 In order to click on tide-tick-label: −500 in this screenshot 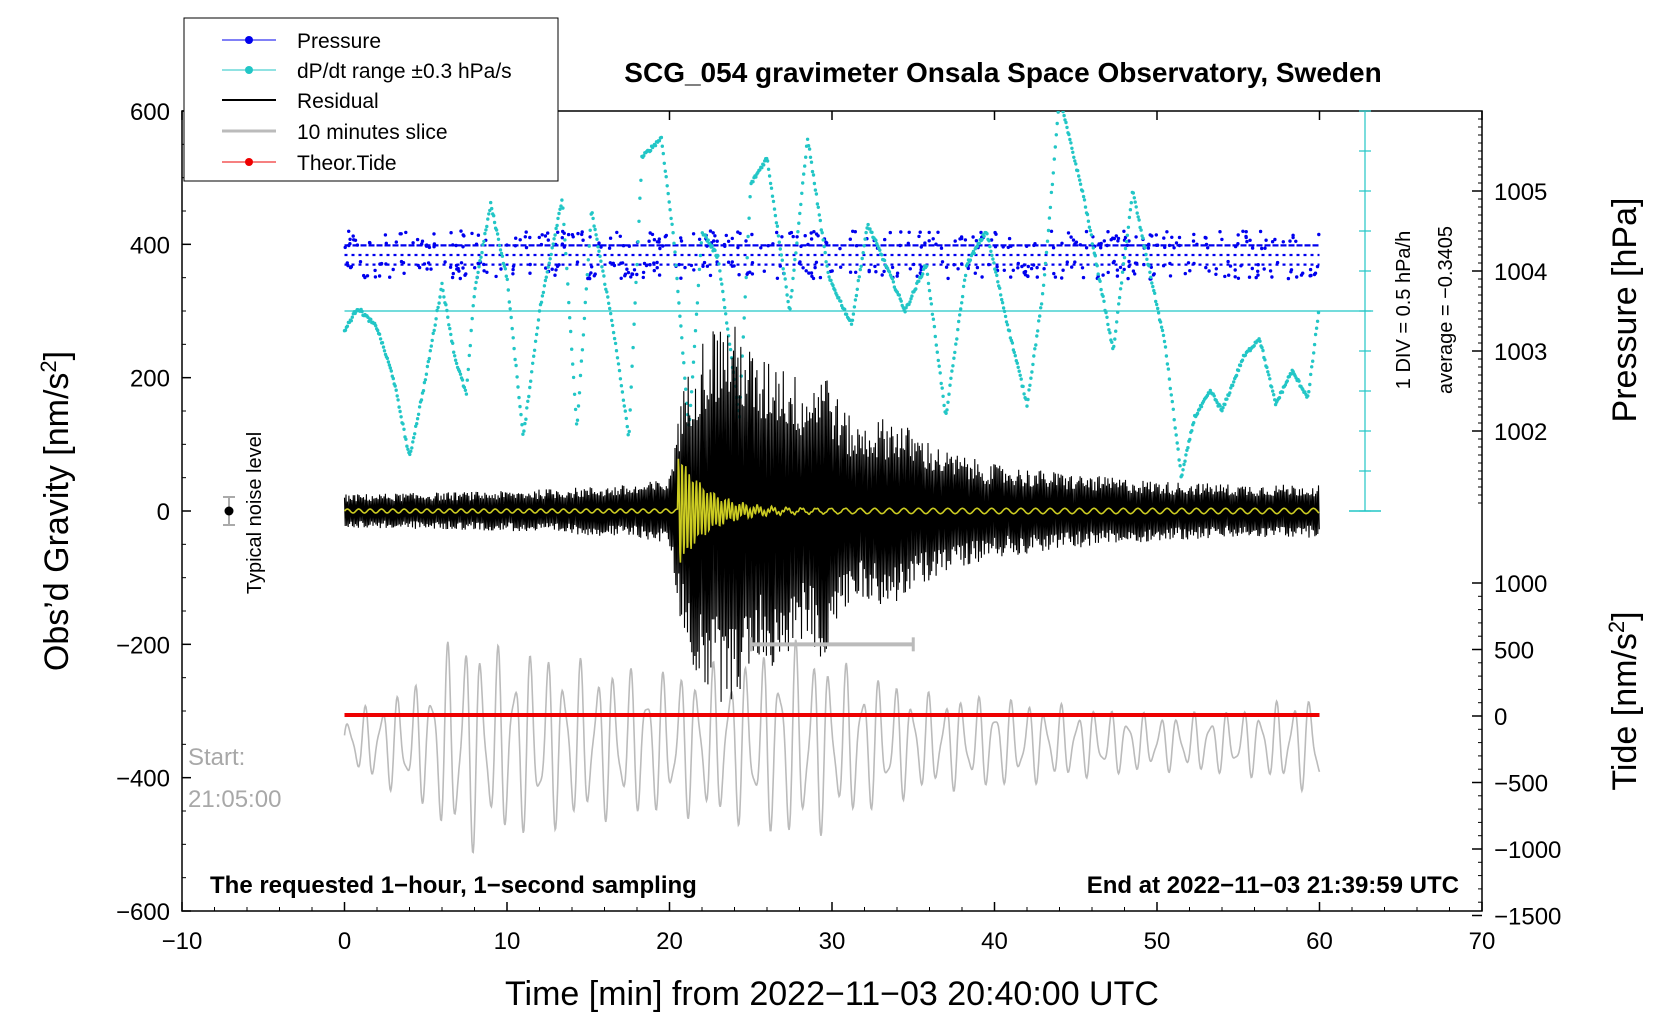, I will do `click(1521, 784)`.